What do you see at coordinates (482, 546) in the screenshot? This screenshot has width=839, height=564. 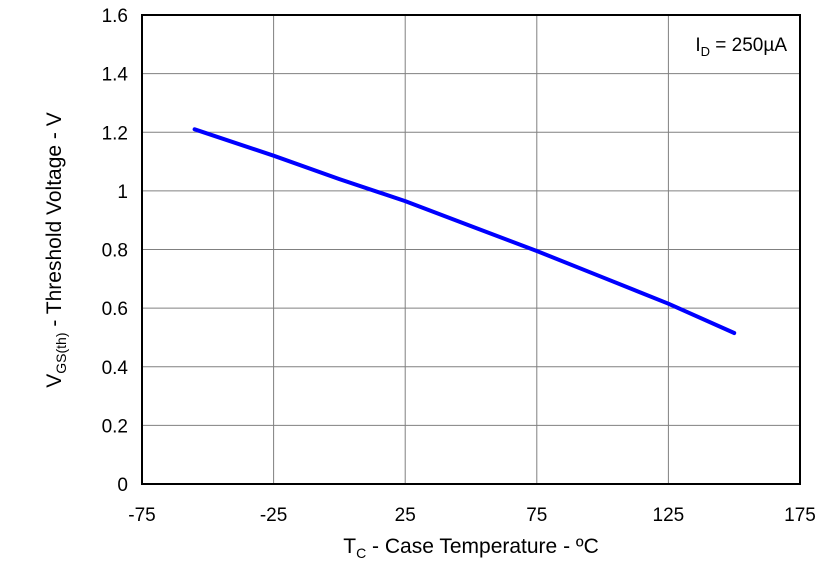 I see `x-axis-text: - Case Temperature - ºC` at bounding box center [482, 546].